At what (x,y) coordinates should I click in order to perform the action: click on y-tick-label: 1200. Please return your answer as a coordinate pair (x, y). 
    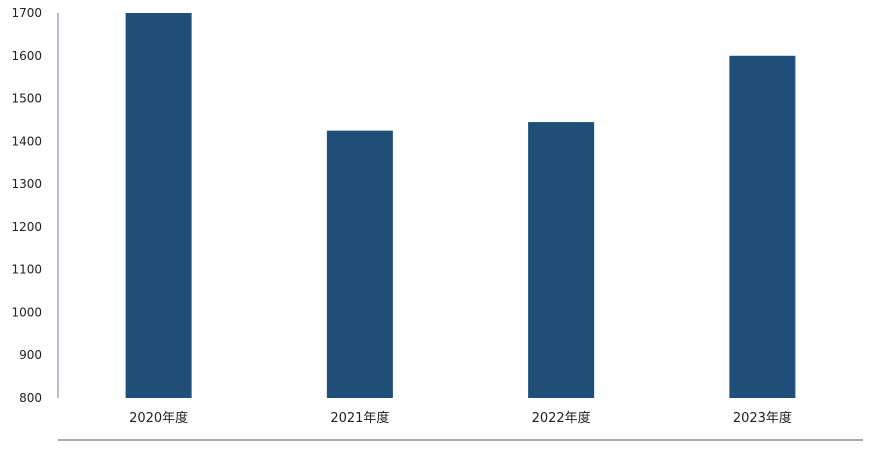
    Looking at the image, I should click on (26, 227).